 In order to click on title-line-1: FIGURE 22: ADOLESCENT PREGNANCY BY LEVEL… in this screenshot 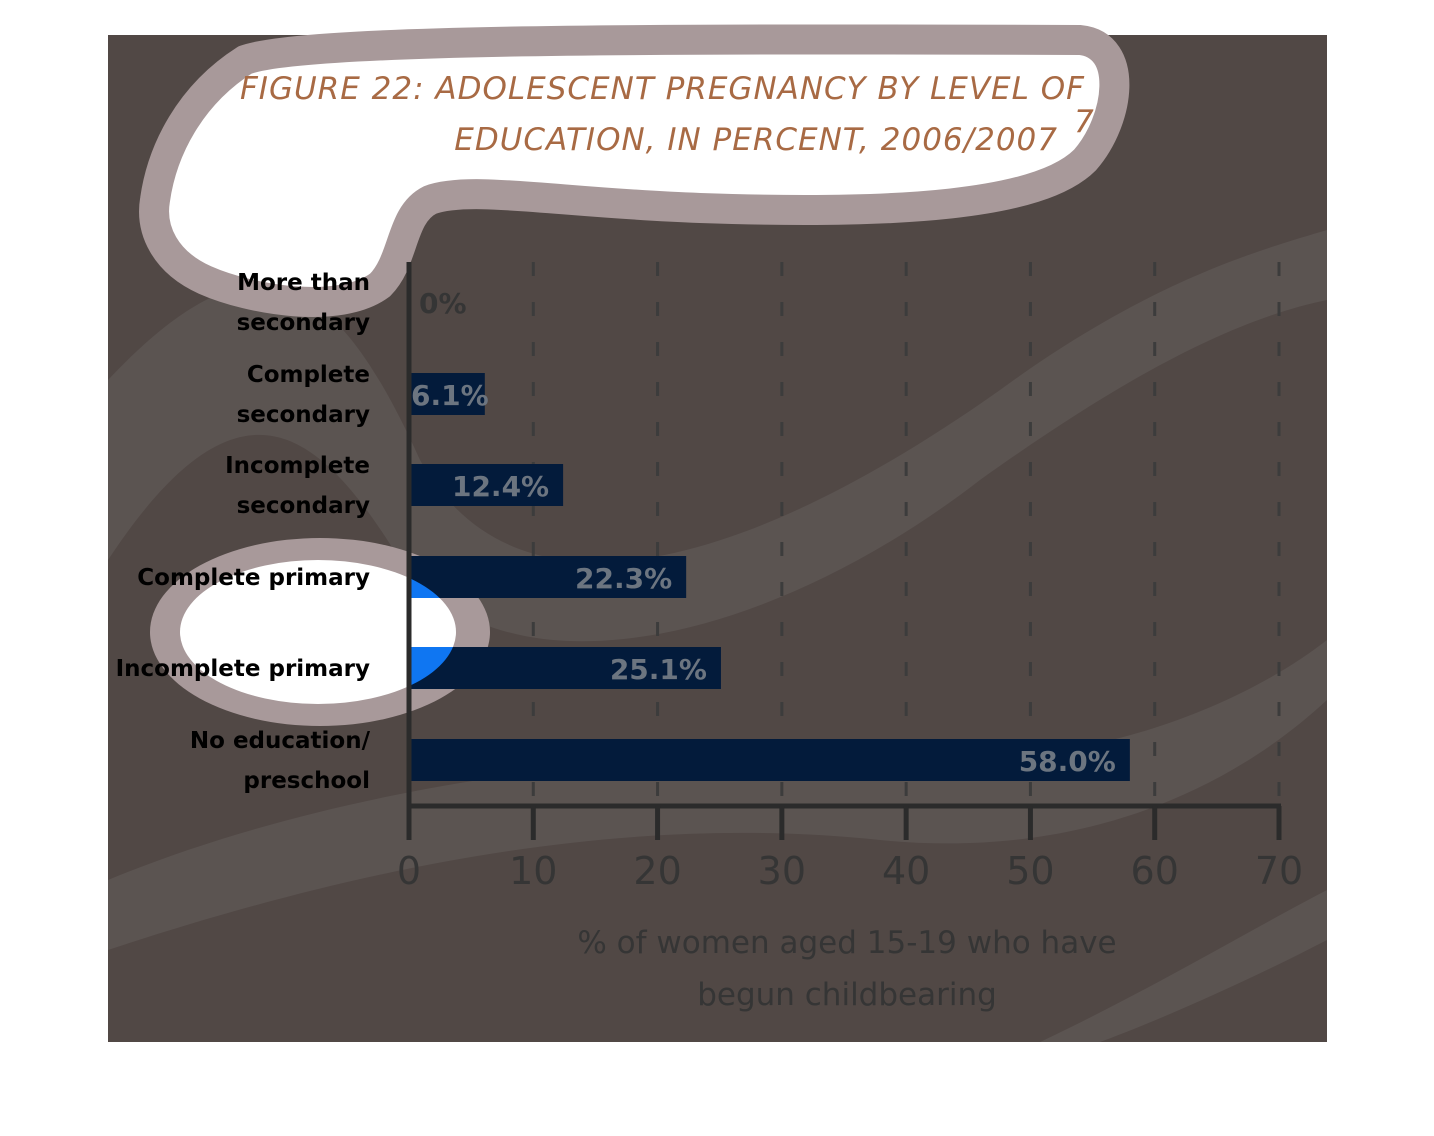, I will do `click(662, 89)`.